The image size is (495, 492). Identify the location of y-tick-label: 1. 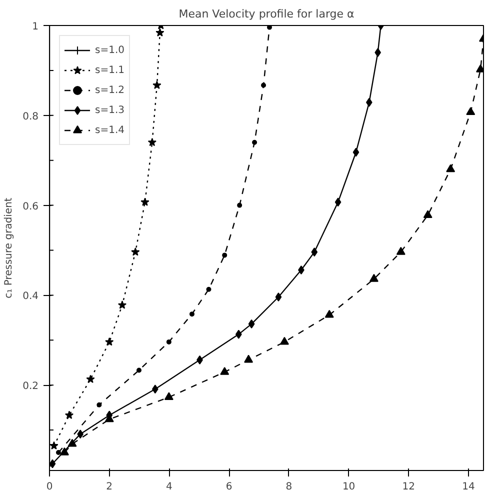
(35, 27).